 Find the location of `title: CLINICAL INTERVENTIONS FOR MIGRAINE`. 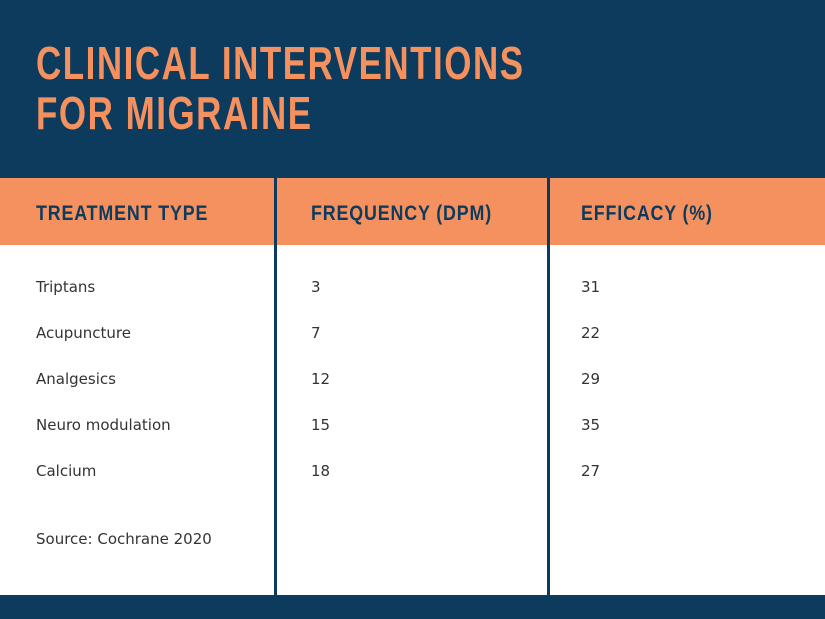

title: CLINICAL INTERVENTIONS FOR MIGRAINE is located at coordinates (280, 88).